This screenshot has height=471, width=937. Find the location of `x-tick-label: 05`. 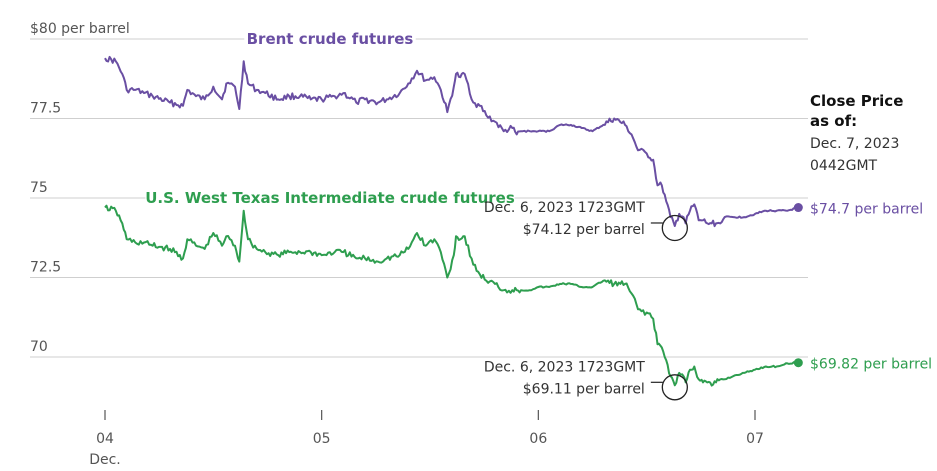

x-tick-label: 05 is located at coordinates (322, 439).